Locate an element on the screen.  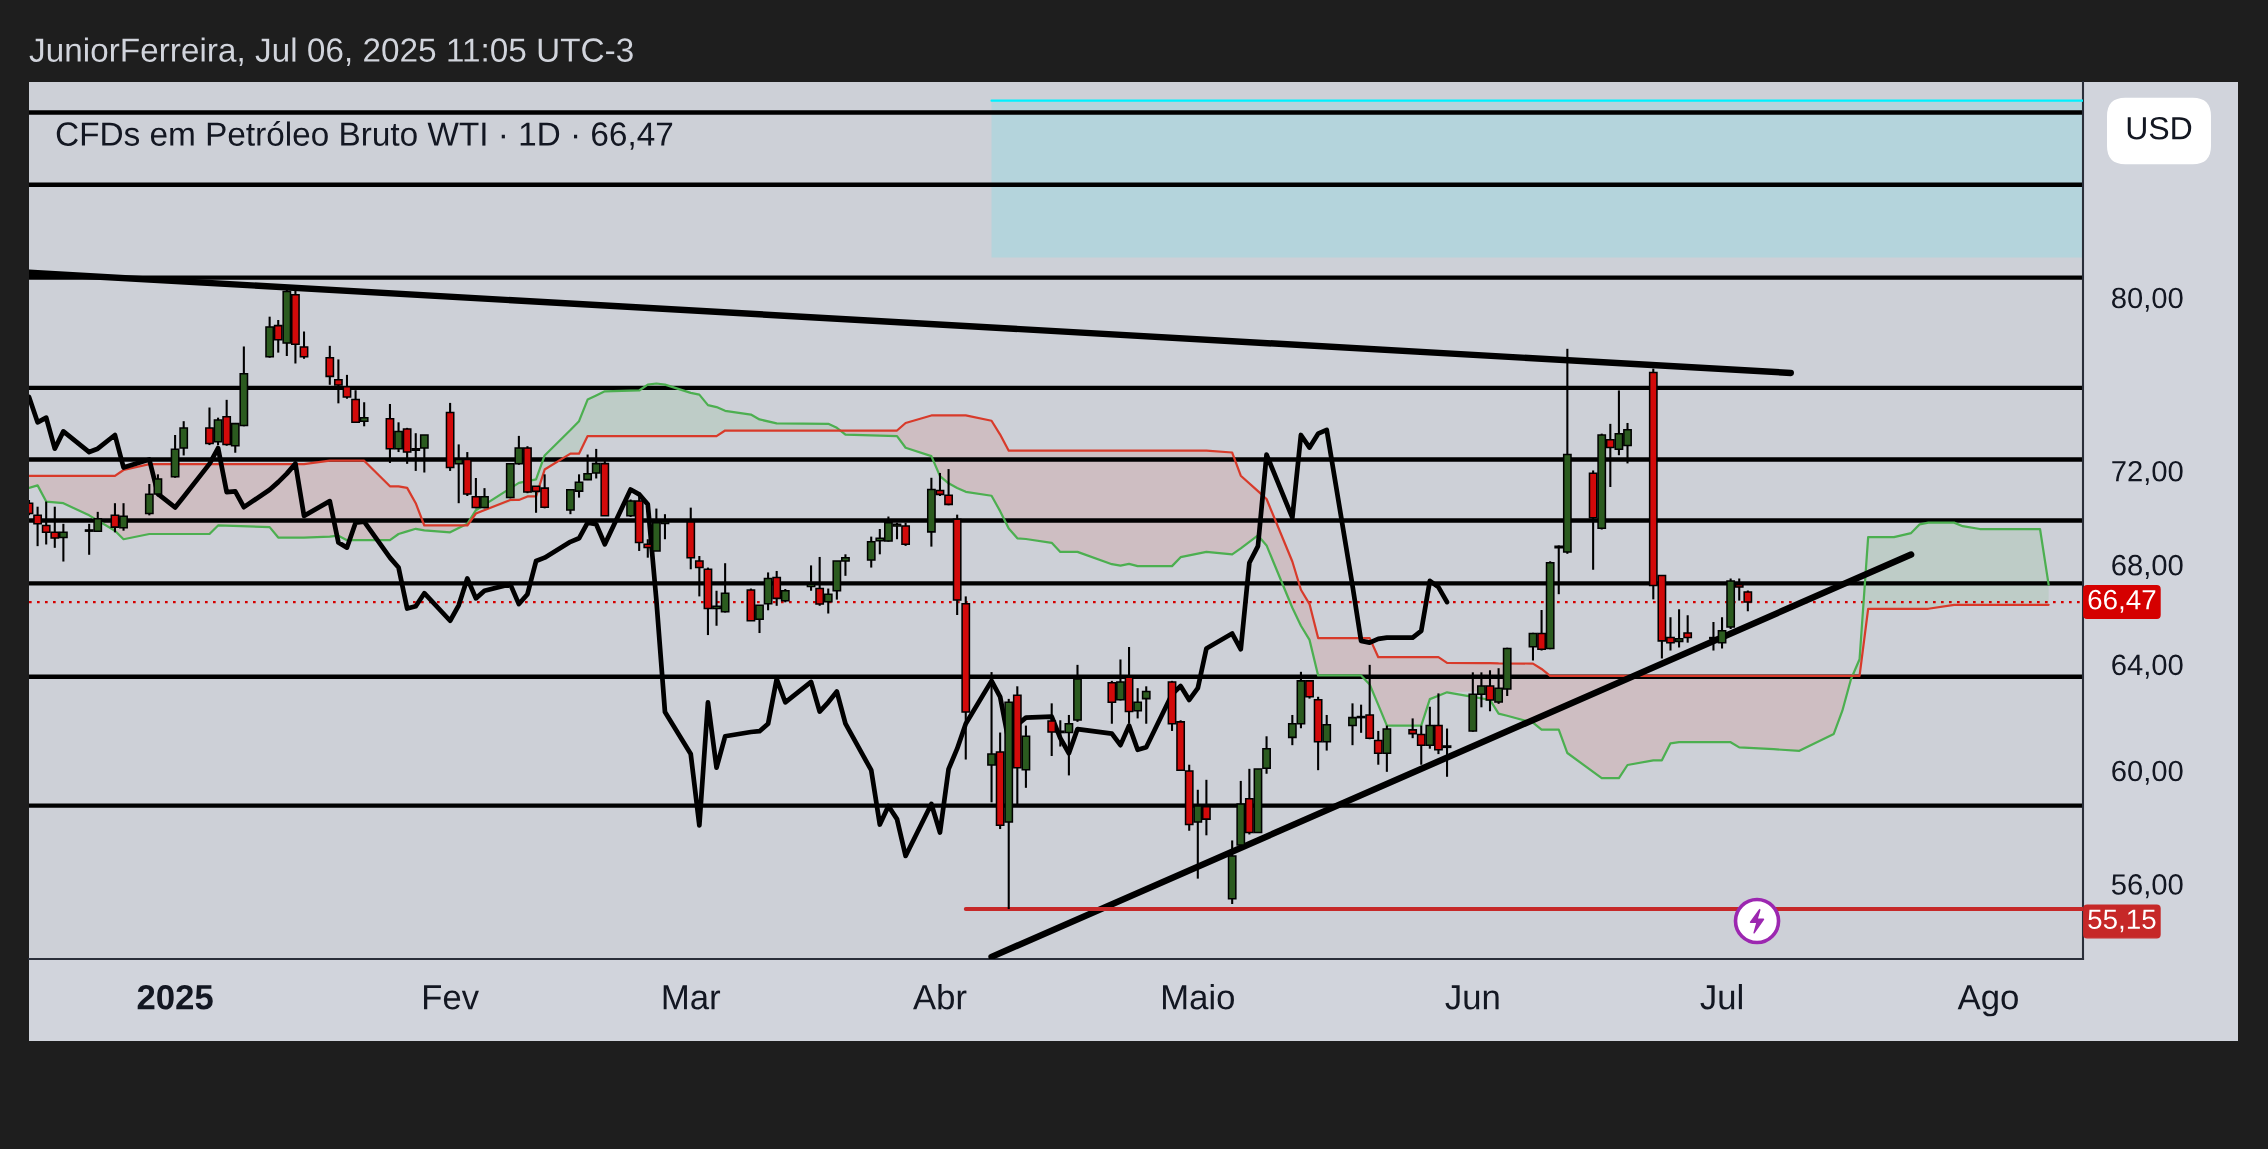
x-tick-label: 2025 is located at coordinates (175, 997).